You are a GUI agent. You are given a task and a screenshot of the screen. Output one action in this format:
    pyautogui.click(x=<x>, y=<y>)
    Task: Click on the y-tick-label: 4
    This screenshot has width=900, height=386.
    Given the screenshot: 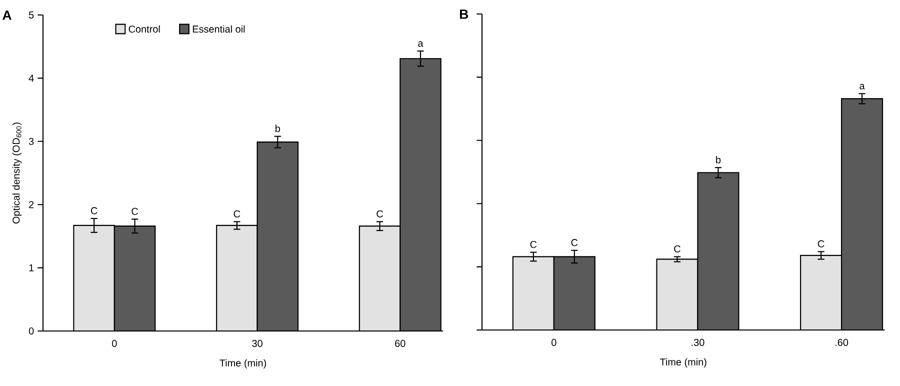 What is the action you would take?
    pyautogui.click(x=31, y=78)
    